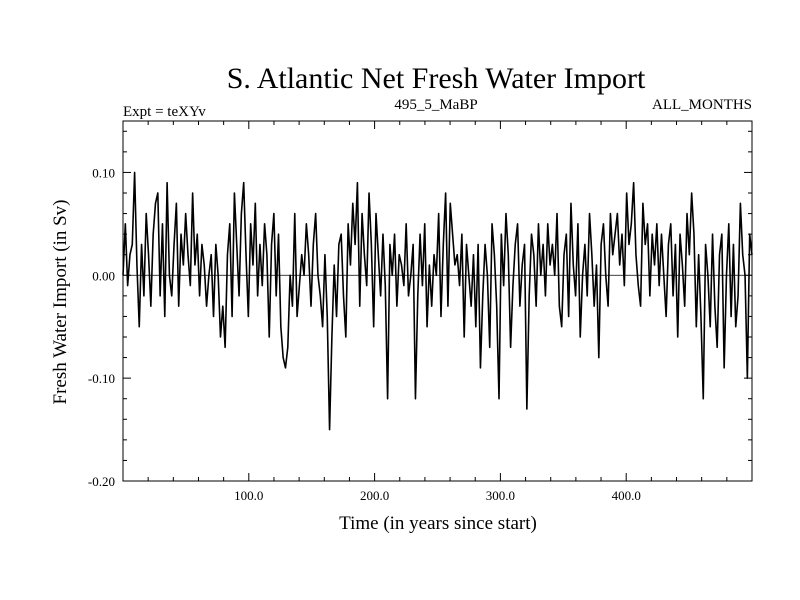  What do you see at coordinates (101, 481) in the screenshot?
I see `y-tick-label: -0.20` at bounding box center [101, 481].